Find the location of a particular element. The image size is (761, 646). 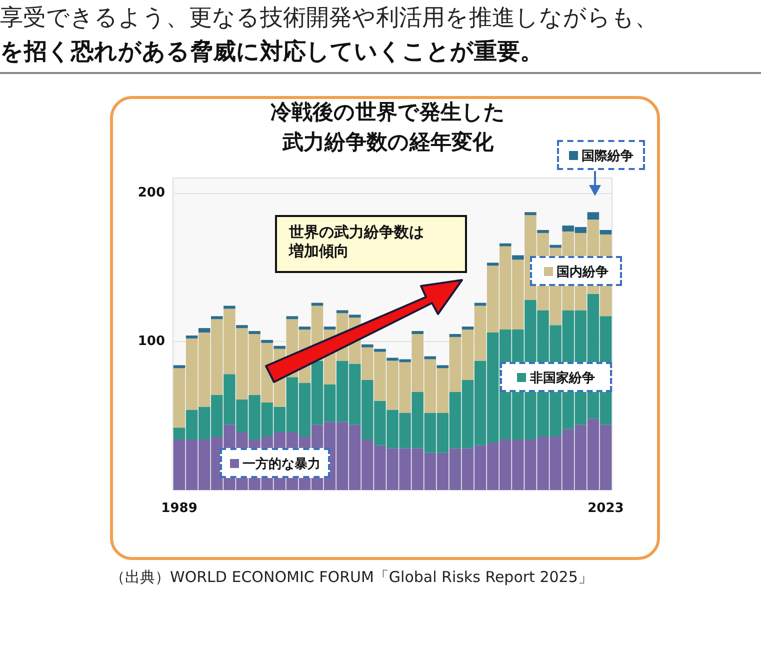

chart-title: 冷戦後の世界で発生した武力紛争数の経年変化 is located at coordinates (388, 127).